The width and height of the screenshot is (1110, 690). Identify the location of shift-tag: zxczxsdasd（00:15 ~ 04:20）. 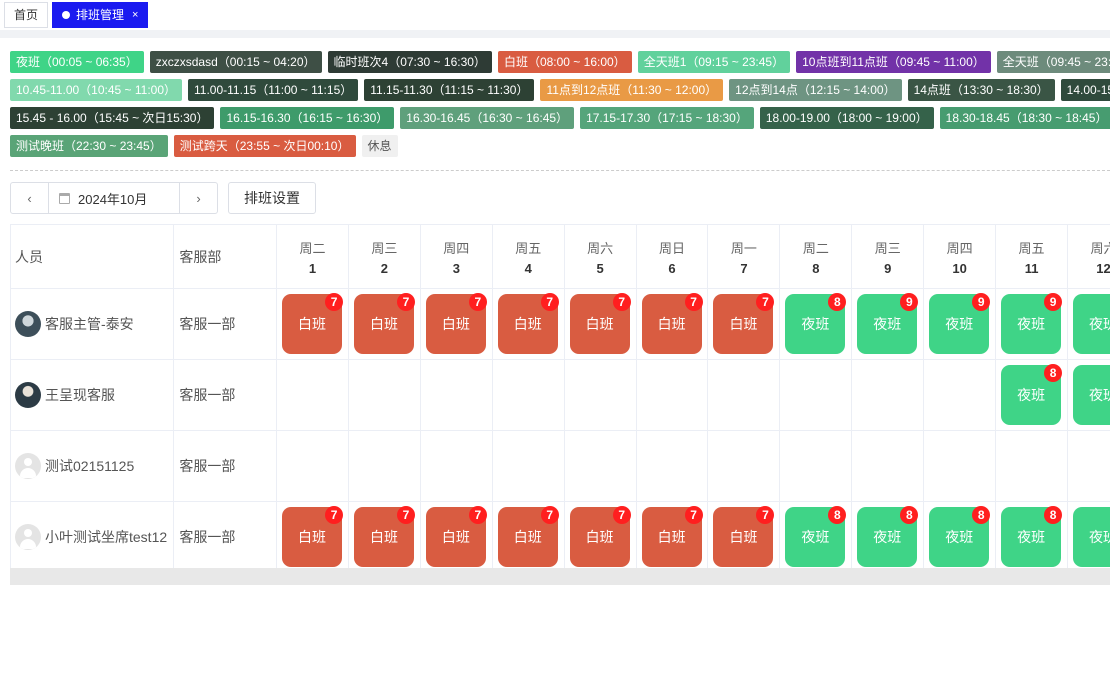
(235, 62).